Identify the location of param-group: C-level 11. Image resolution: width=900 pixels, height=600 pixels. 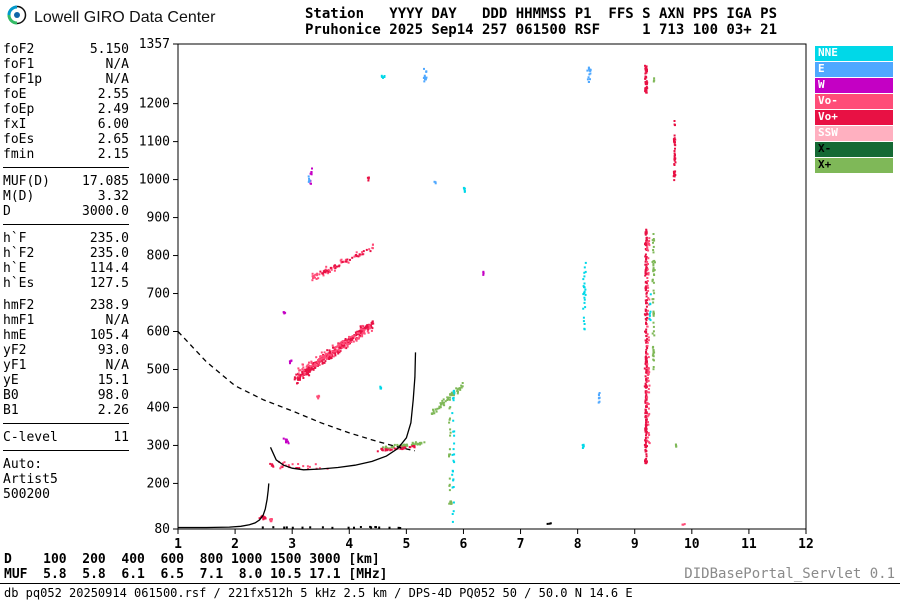
(66, 437).